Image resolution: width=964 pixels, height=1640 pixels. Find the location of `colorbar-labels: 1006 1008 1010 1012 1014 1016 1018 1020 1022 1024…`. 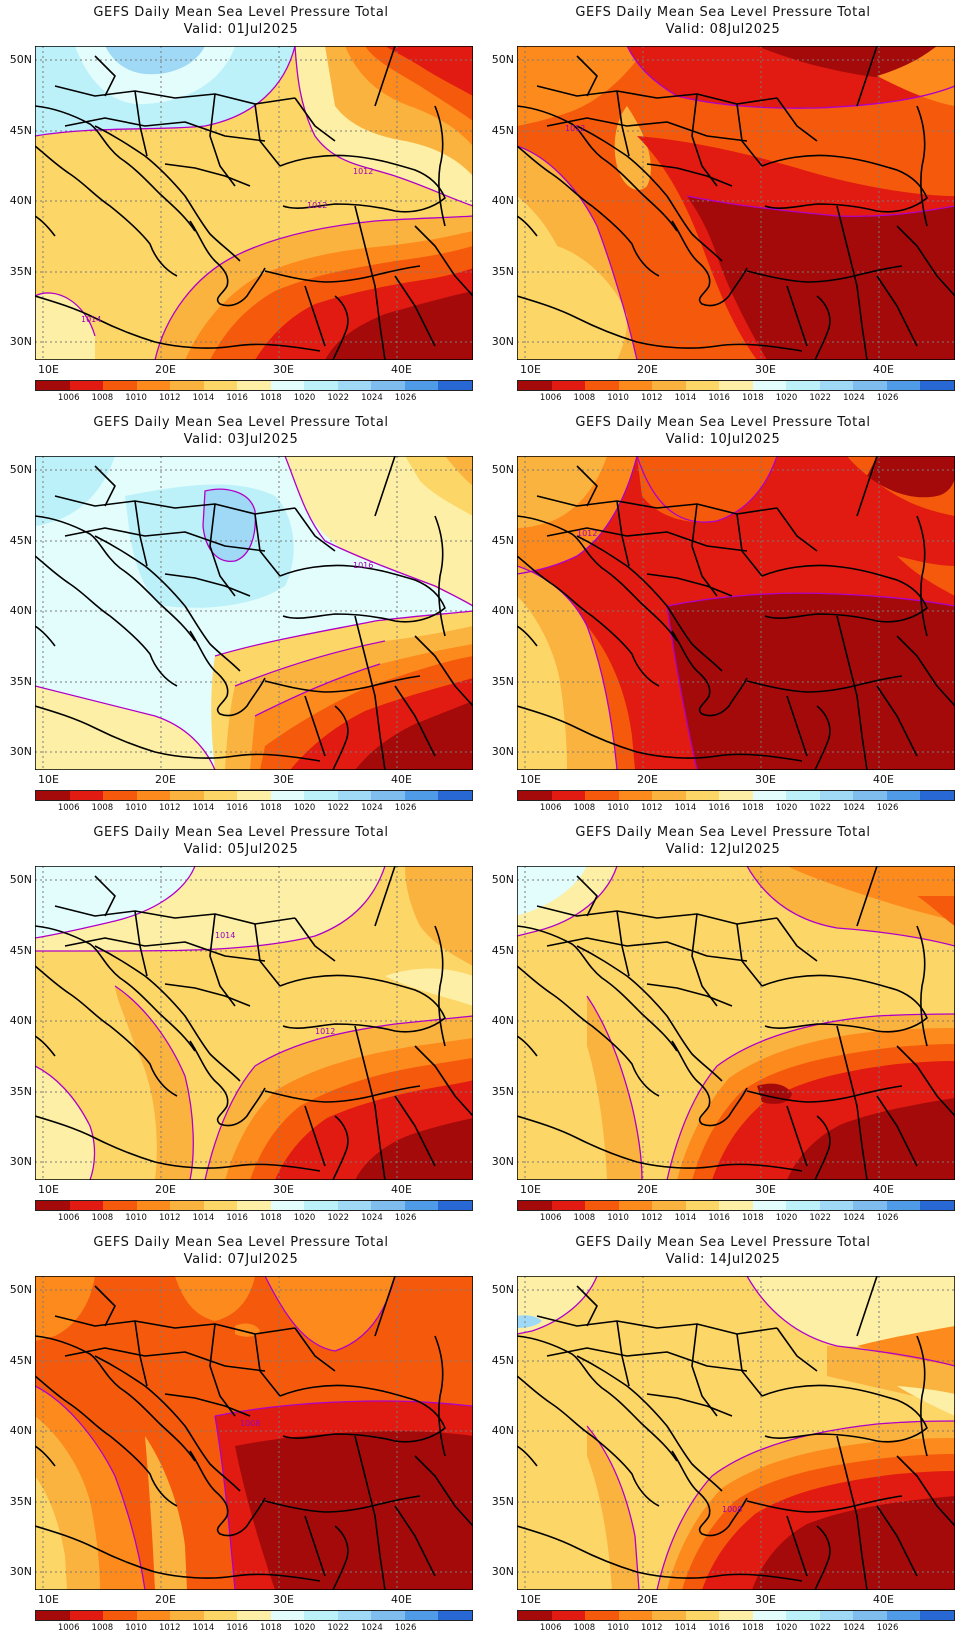

colorbar-labels: 1006 1008 1010 1012 1014 1016 1018 1020 1022 1024… is located at coordinates (736, 399).